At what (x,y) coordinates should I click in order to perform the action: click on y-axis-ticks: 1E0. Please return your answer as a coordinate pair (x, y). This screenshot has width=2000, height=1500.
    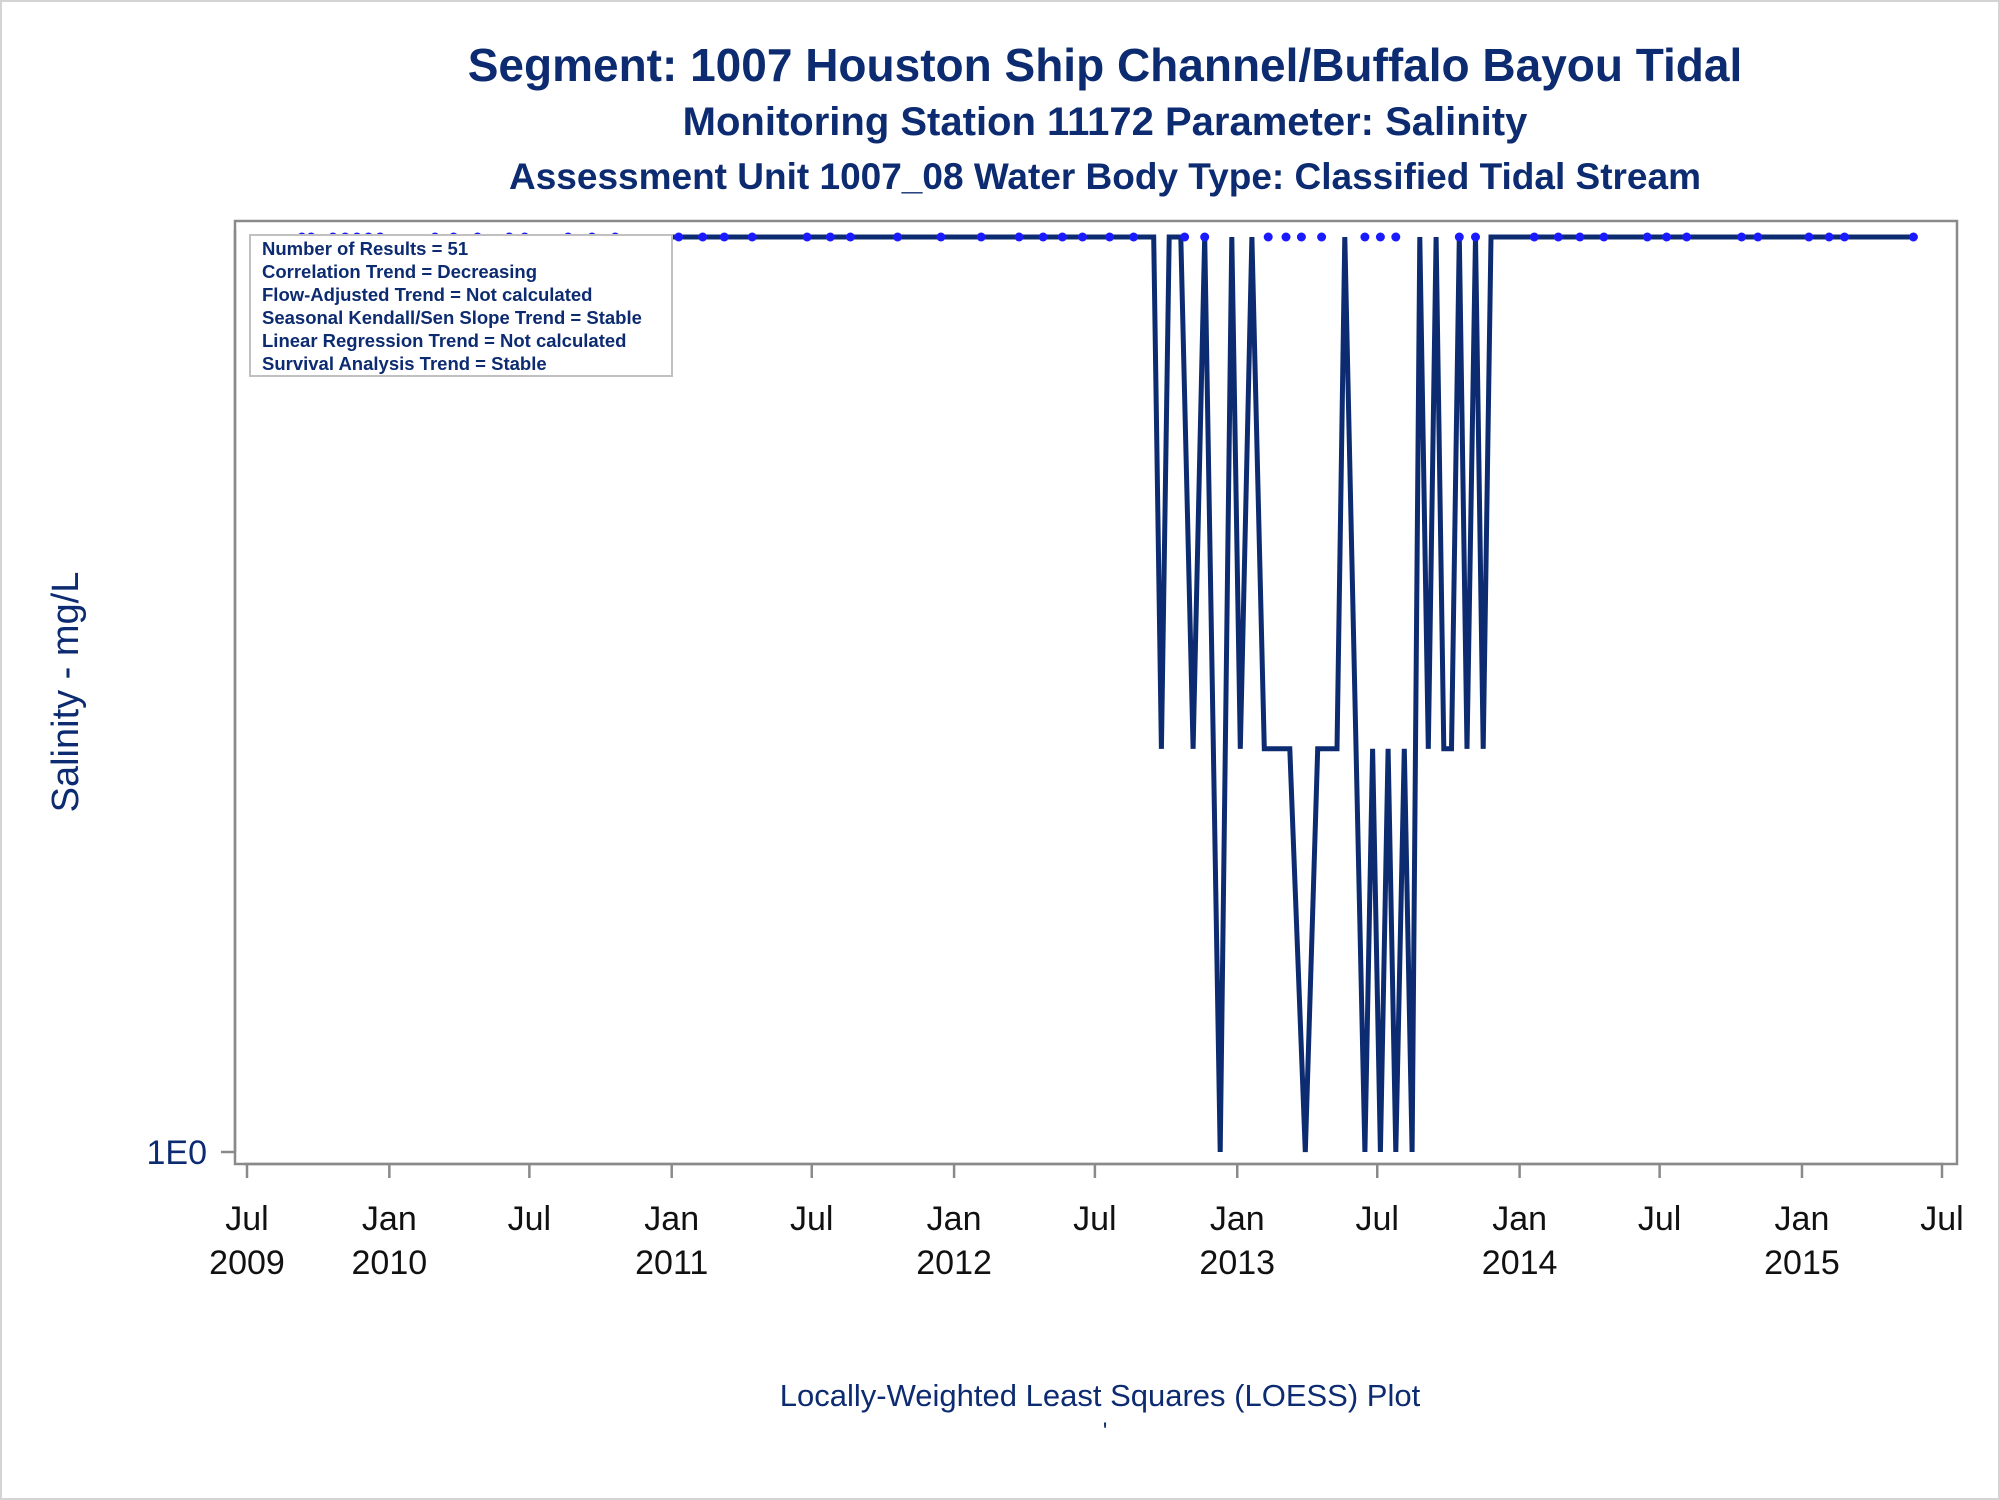
    Looking at the image, I should click on (191, 1153).